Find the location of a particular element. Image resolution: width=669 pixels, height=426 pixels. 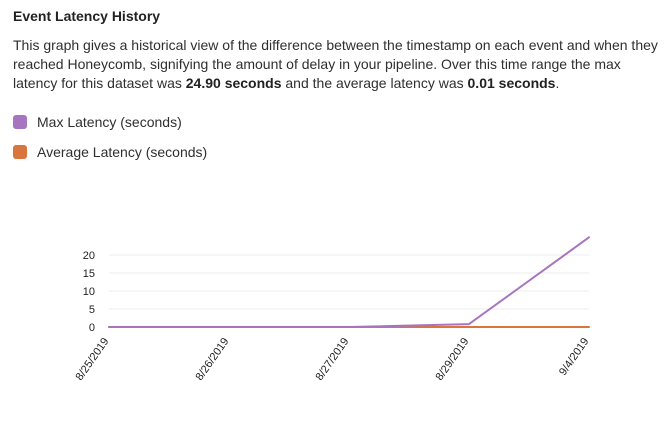

legend-label: Average Latency (seconds) is located at coordinates (122, 152).